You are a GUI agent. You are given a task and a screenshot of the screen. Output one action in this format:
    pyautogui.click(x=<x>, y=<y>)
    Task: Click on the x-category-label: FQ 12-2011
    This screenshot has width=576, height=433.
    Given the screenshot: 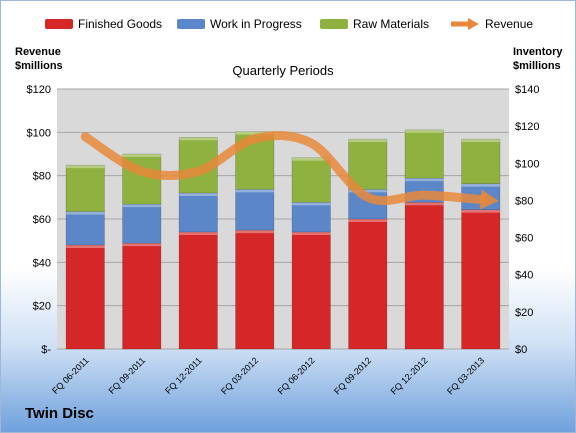 What is the action you would take?
    pyautogui.click(x=183, y=375)
    